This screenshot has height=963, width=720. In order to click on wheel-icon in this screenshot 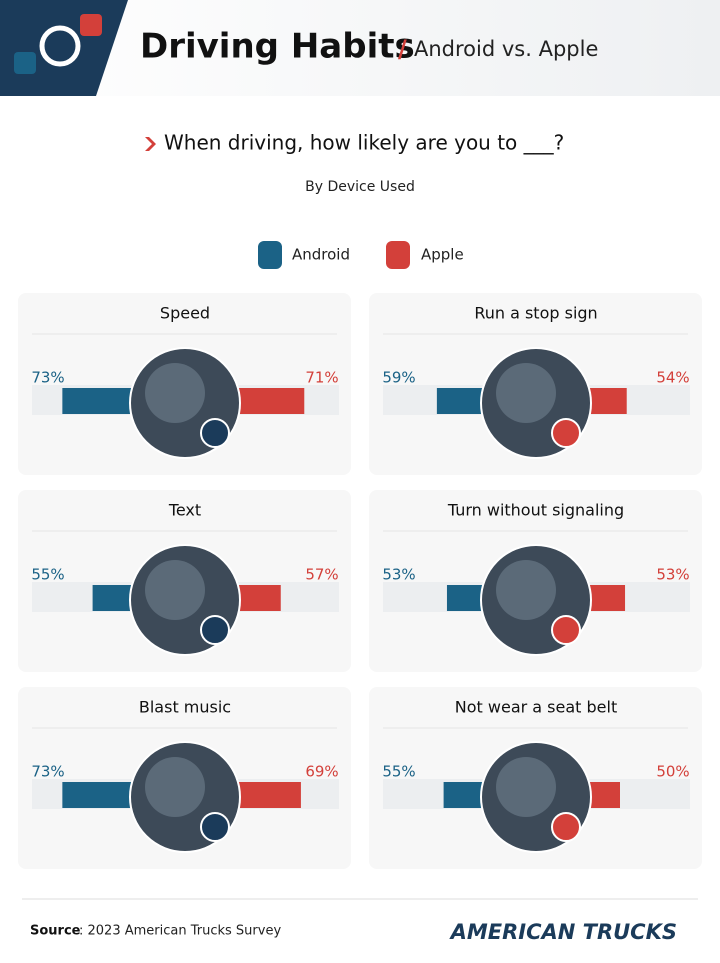, I will do `click(60, 46)`.